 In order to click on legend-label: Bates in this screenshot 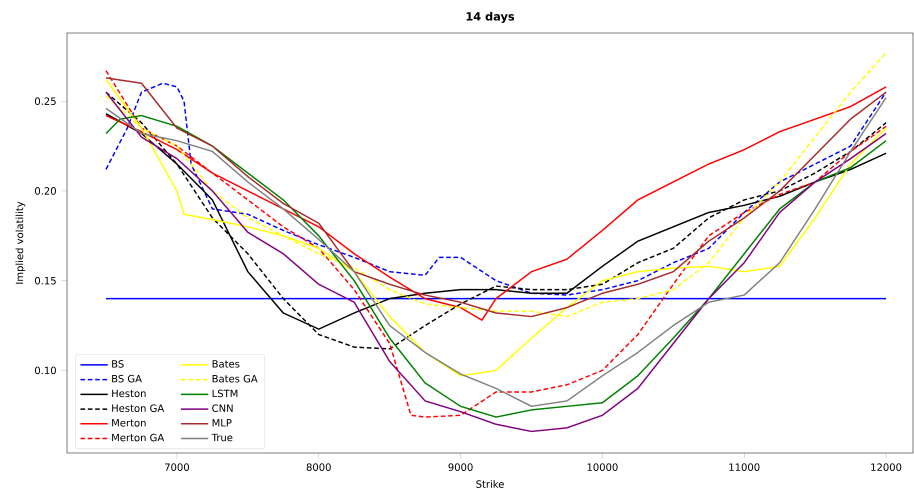, I will do `click(226, 364)`.